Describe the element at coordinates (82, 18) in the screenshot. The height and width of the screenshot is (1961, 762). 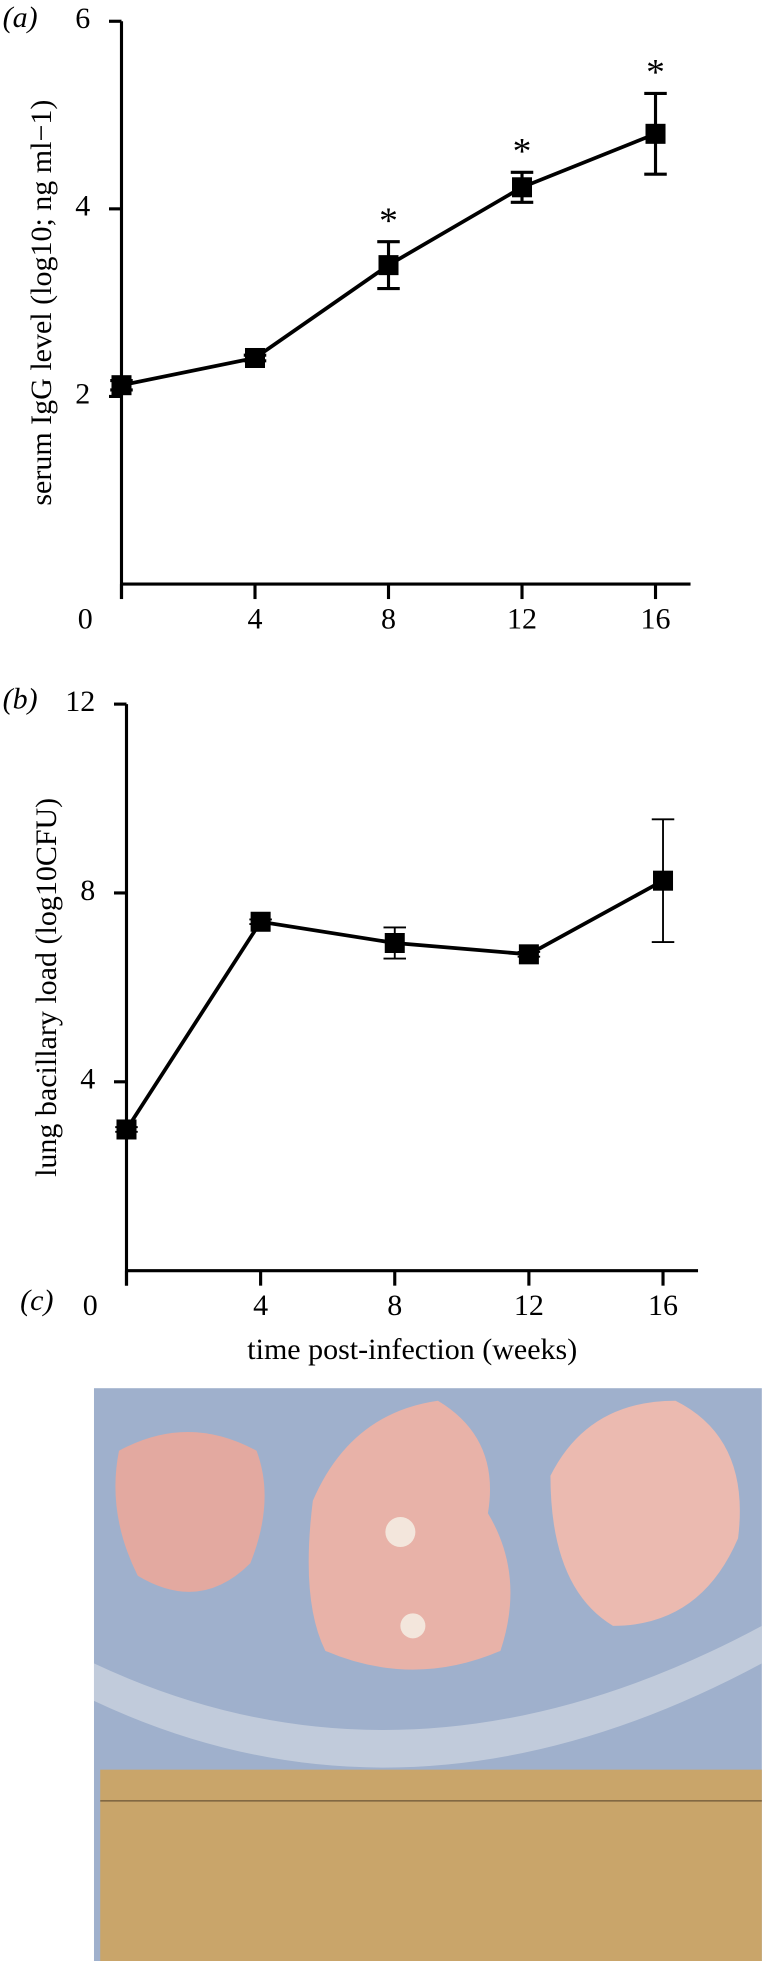
I see `y-tick-label: 6` at that location.